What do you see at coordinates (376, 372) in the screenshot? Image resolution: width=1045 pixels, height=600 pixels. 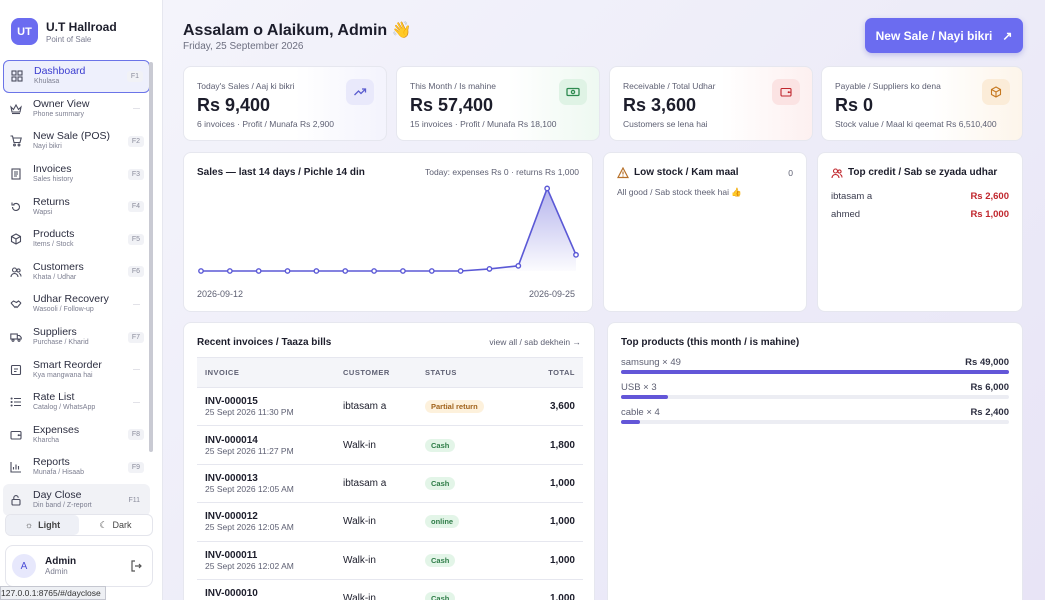 I see `column-header: CUSTOMER` at bounding box center [376, 372].